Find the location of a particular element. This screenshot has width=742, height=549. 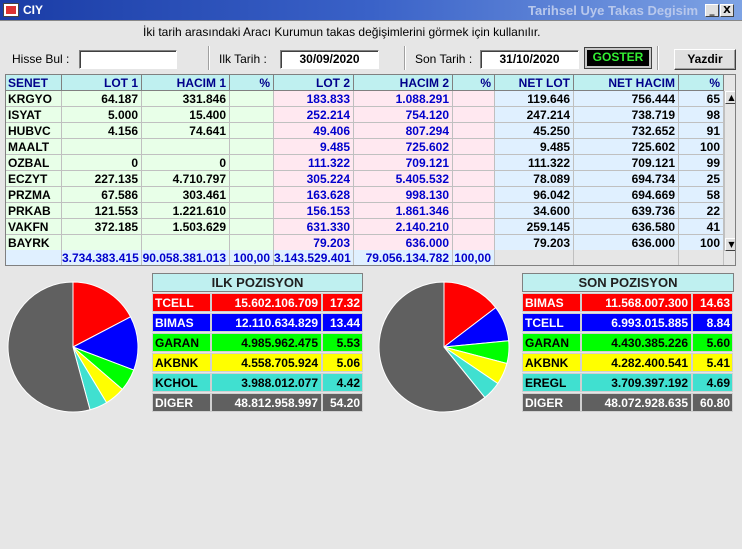

pos-value: 15.602.106.709 is located at coordinates (266, 302).